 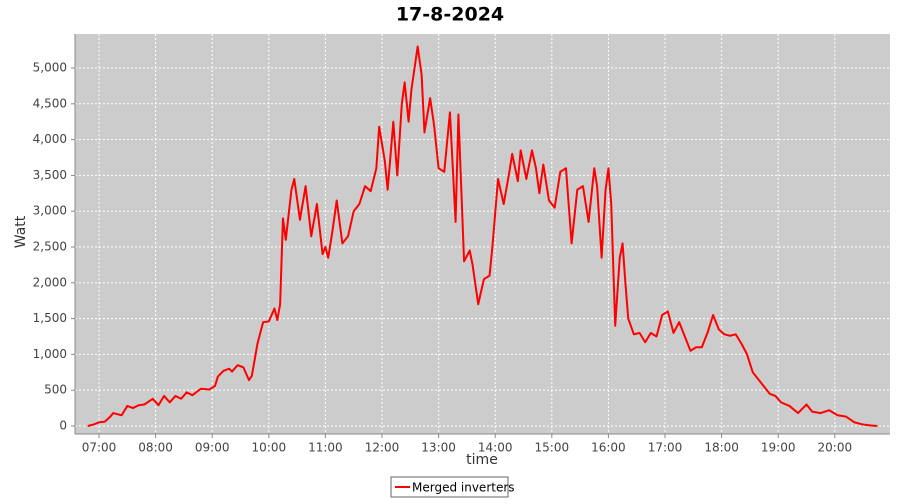 What do you see at coordinates (835, 448) in the screenshot?
I see `x-tick-label: 20:00` at bounding box center [835, 448].